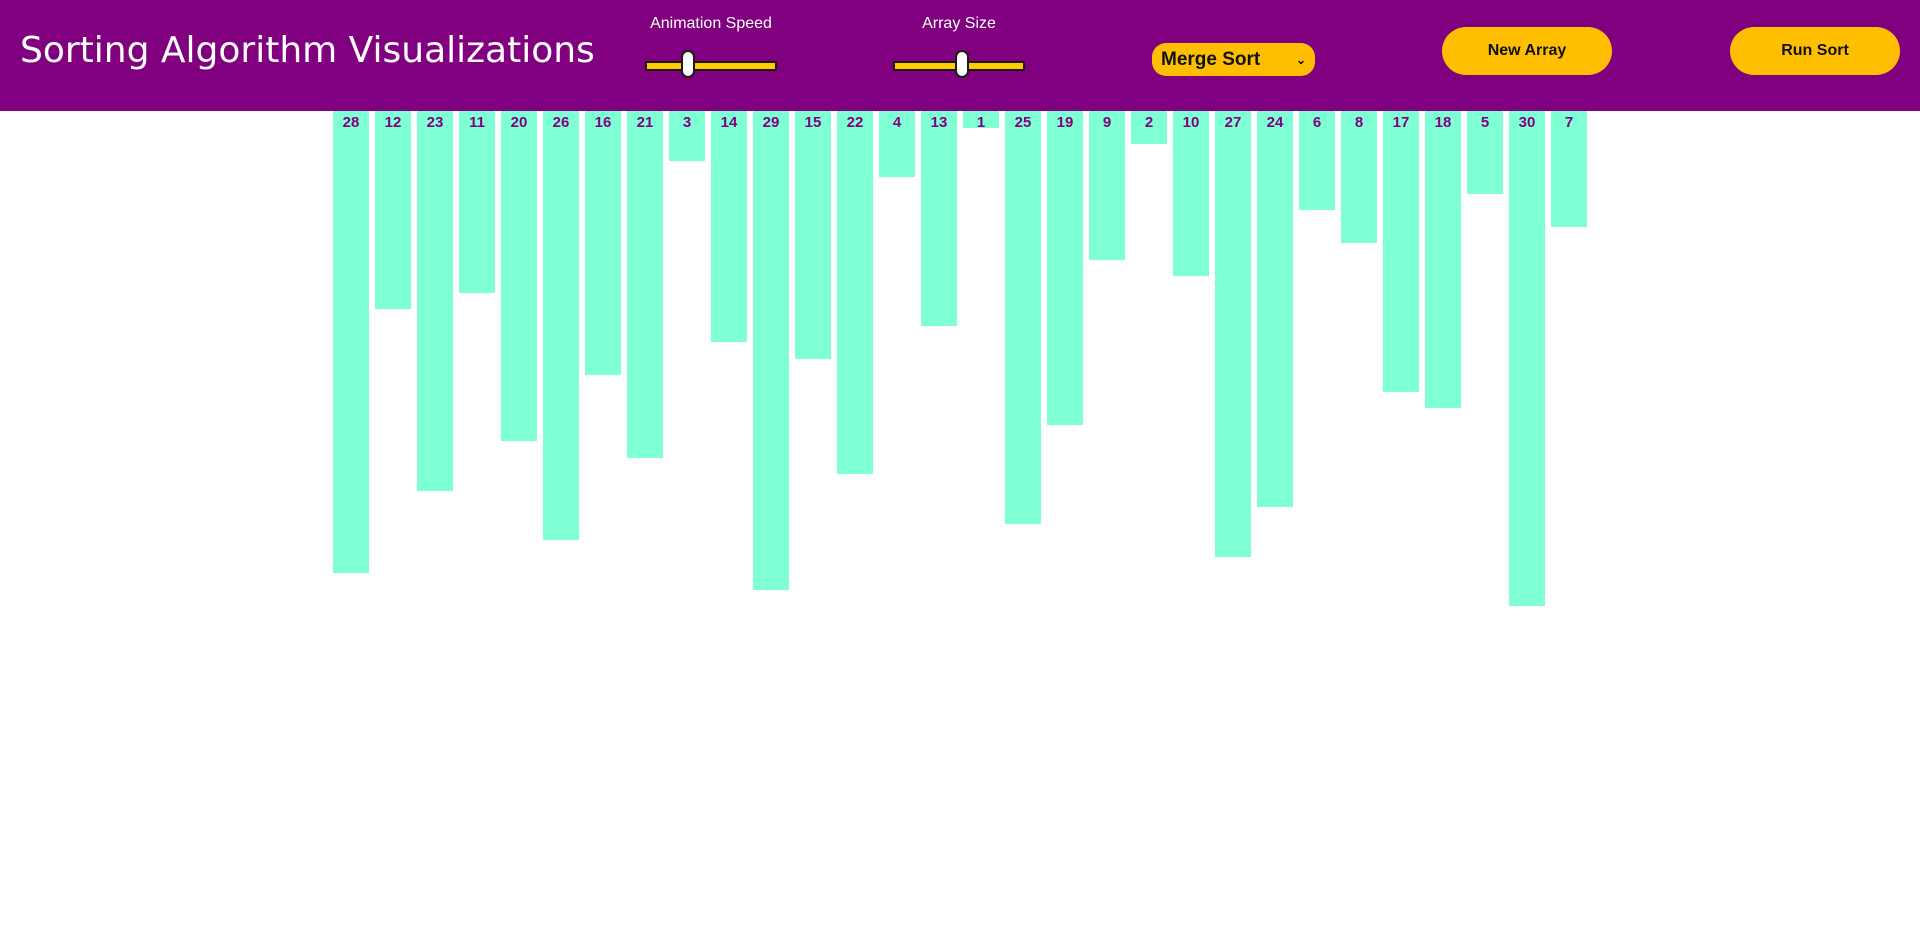 This screenshot has width=1920, height=925. I want to click on array-bar-value: 24, so click(1275, 122).